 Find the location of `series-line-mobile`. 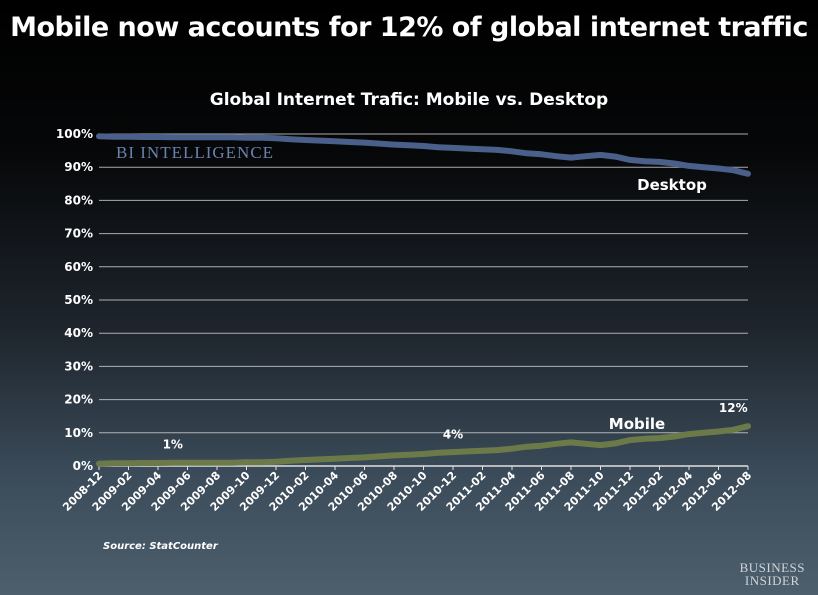

series-line-mobile is located at coordinates (423, 445).